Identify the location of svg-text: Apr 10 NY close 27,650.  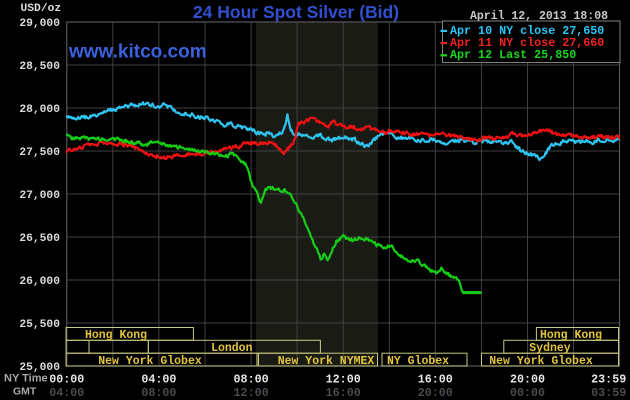
(527, 31).